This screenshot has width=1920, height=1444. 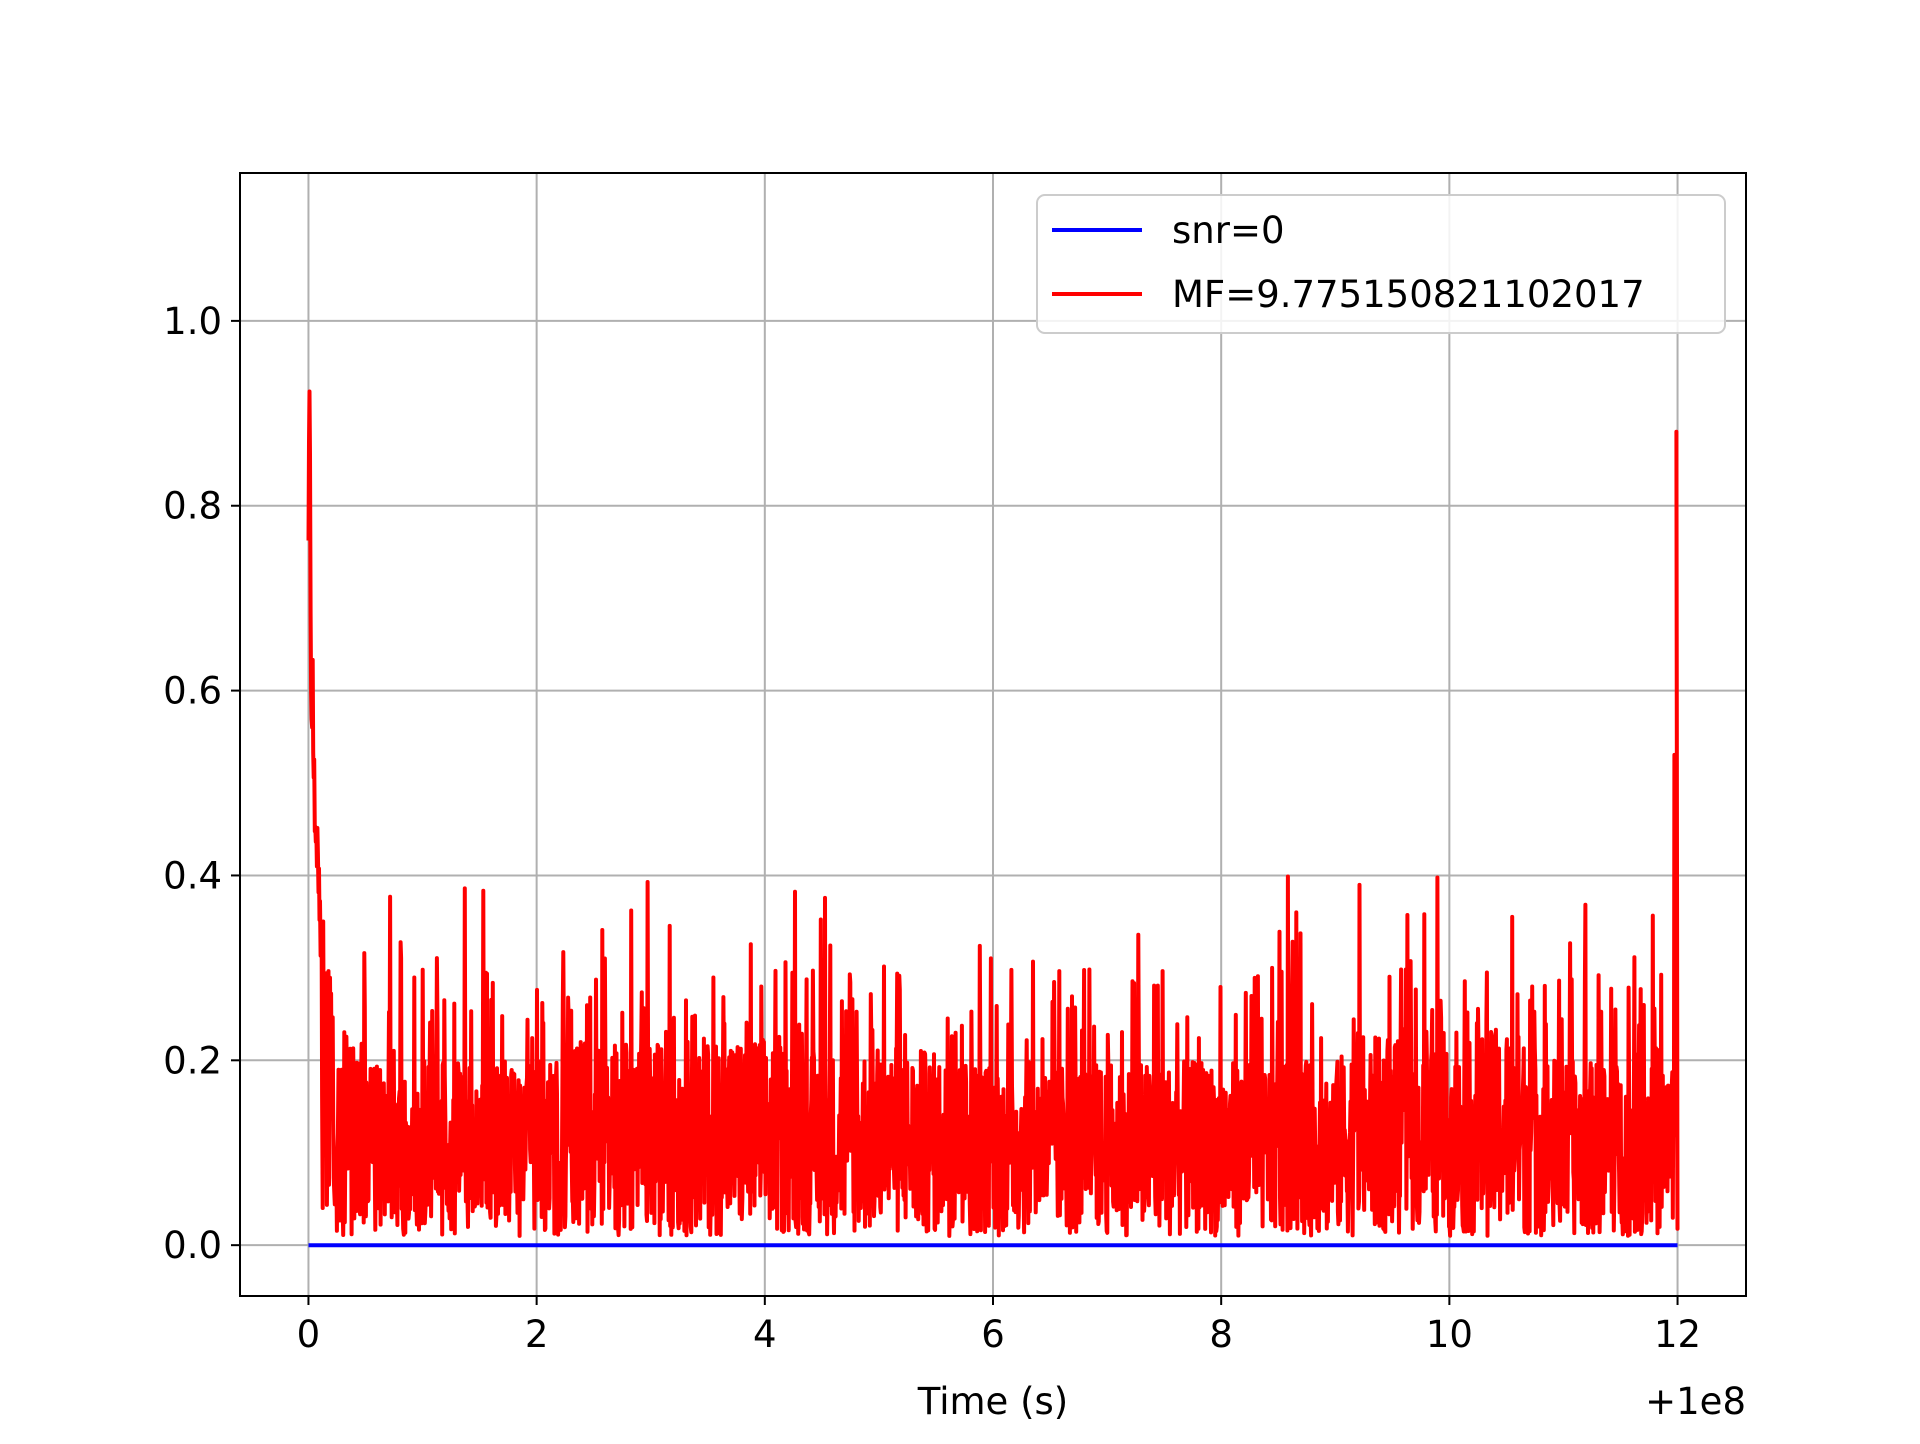 What do you see at coordinates (192, 691) in the screenshot?
I see `y-tick-label: 0.6` at bounding box center [192, 691].